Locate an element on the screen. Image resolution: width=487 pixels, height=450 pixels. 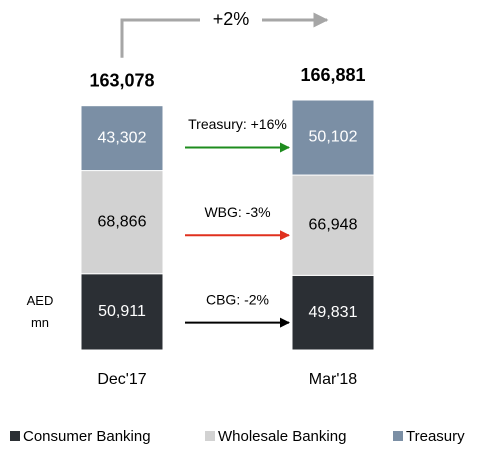
value-label: 43,302 is located at coordinates (122, 137).